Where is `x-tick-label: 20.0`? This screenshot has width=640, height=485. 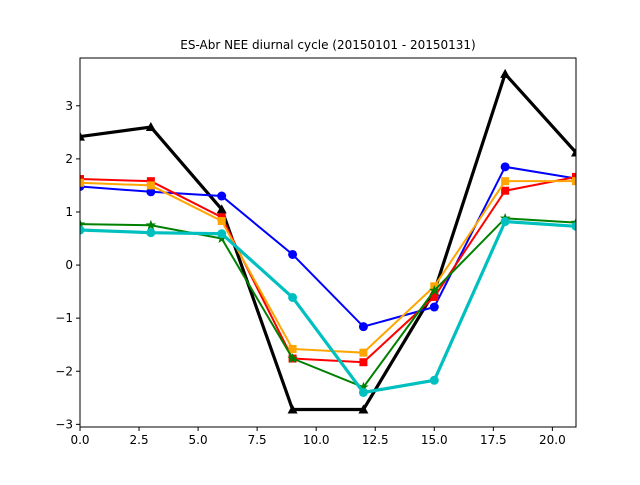
x-tick-label: 20.0 is located at coordinates (552, 440).